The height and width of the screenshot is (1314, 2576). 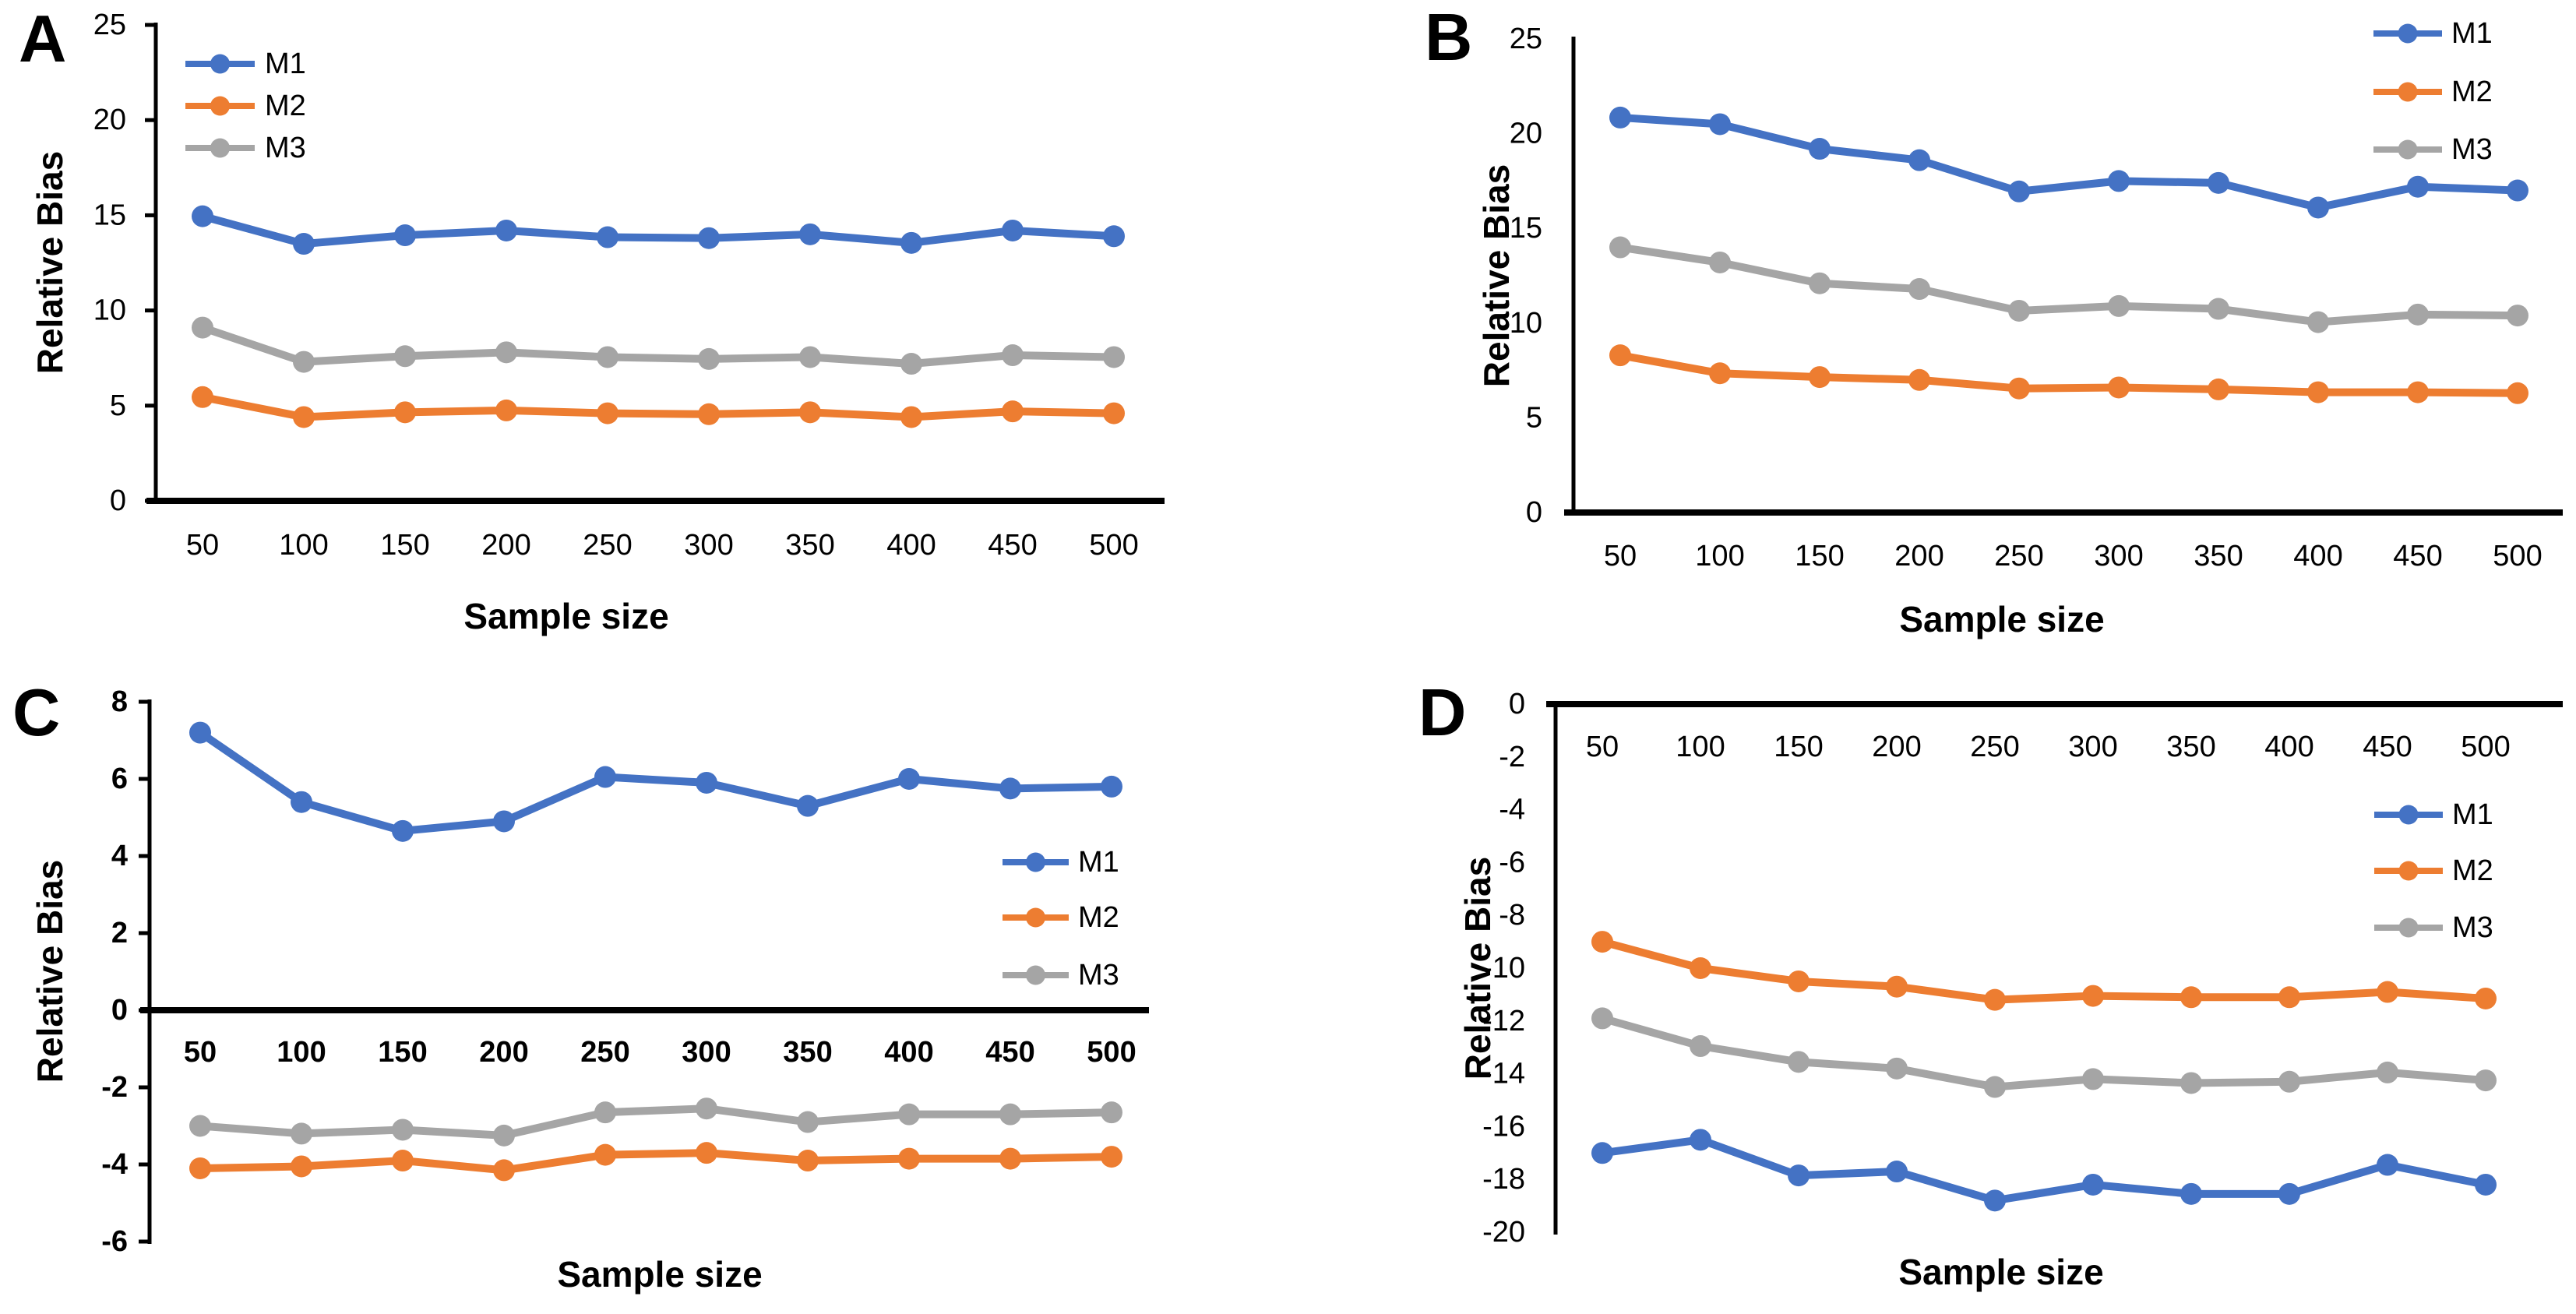 What do you see at coordinates (110, 310) in the screenshot?
I see `y-tick-label: 10` at bounding box center [110, 310].